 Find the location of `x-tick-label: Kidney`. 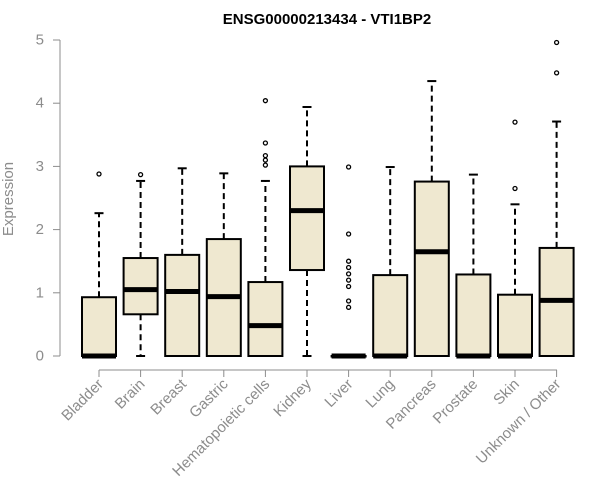

x-tick-label: Kidney is located at coordinates (292, 397).